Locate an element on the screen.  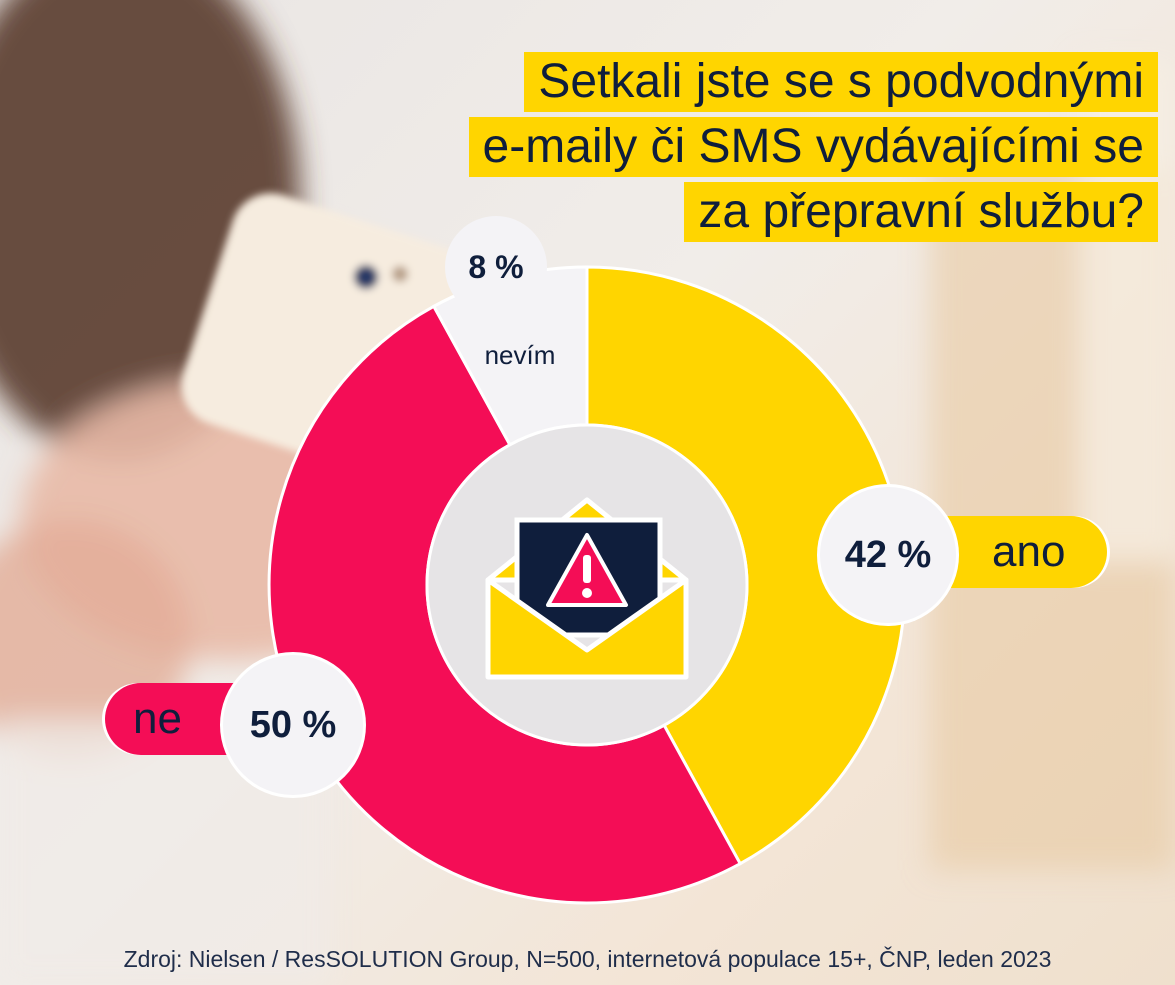
nevim-value-label: 8 % is located at coordinates (496, 267).